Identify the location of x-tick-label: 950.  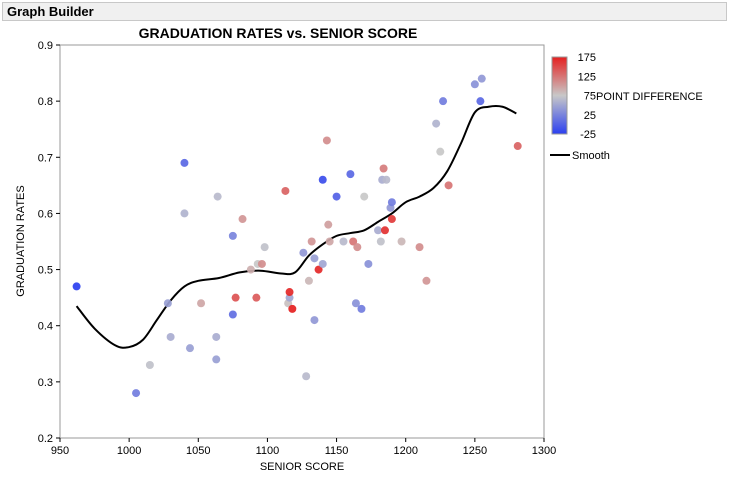
(60, 451).